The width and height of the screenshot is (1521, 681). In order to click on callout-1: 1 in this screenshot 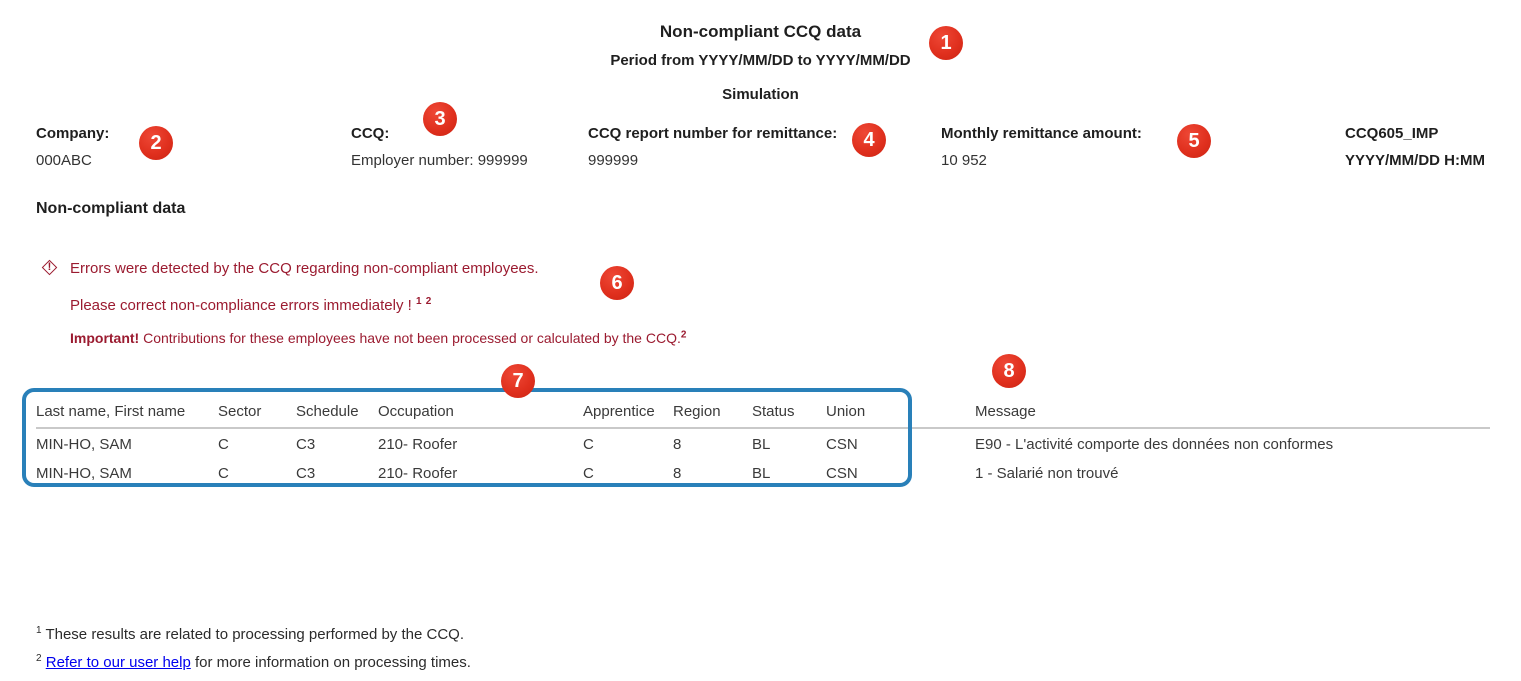, I will do `click(946, 43)`.